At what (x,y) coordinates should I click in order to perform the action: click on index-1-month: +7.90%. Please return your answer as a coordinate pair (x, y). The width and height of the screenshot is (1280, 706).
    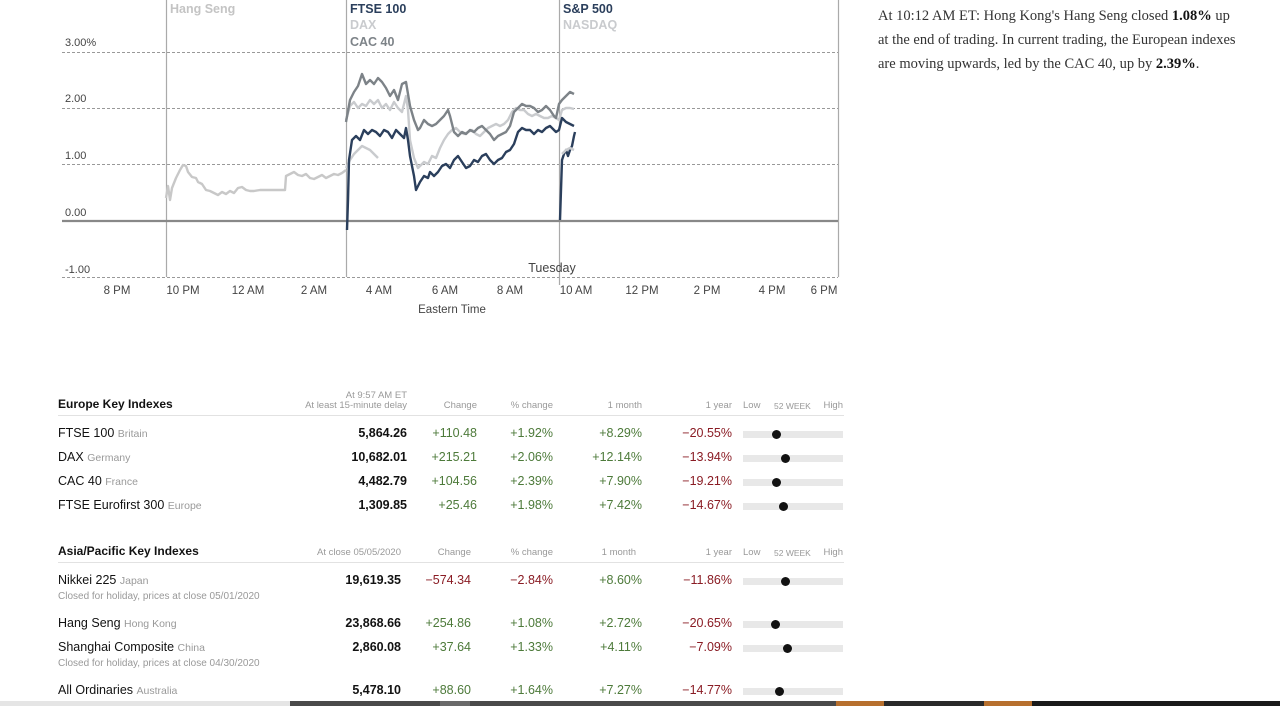
    Looking at the image, I should click on (620, 481).